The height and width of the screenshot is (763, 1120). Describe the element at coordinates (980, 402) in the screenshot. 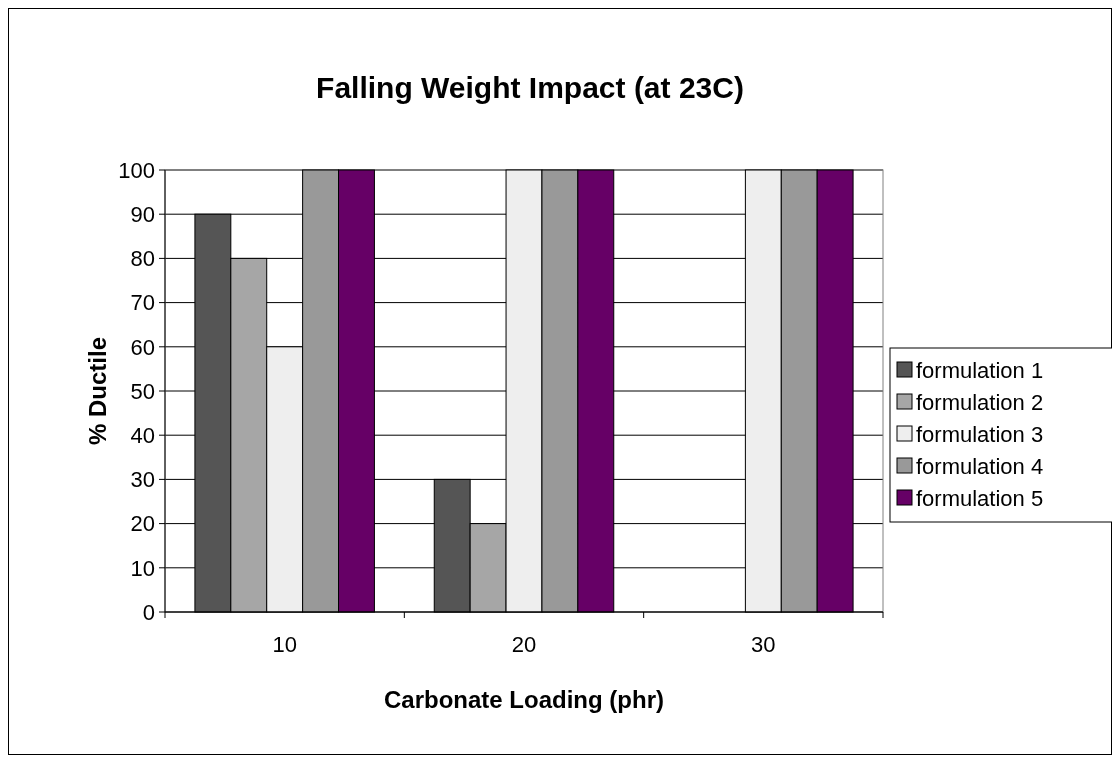

I see `legend-label: formulation 2` at that location.